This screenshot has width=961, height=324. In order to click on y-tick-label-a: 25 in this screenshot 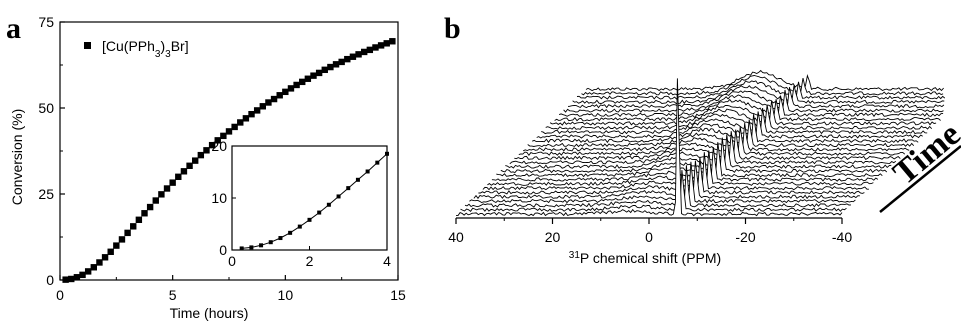, I will do `click(46, 194)`.